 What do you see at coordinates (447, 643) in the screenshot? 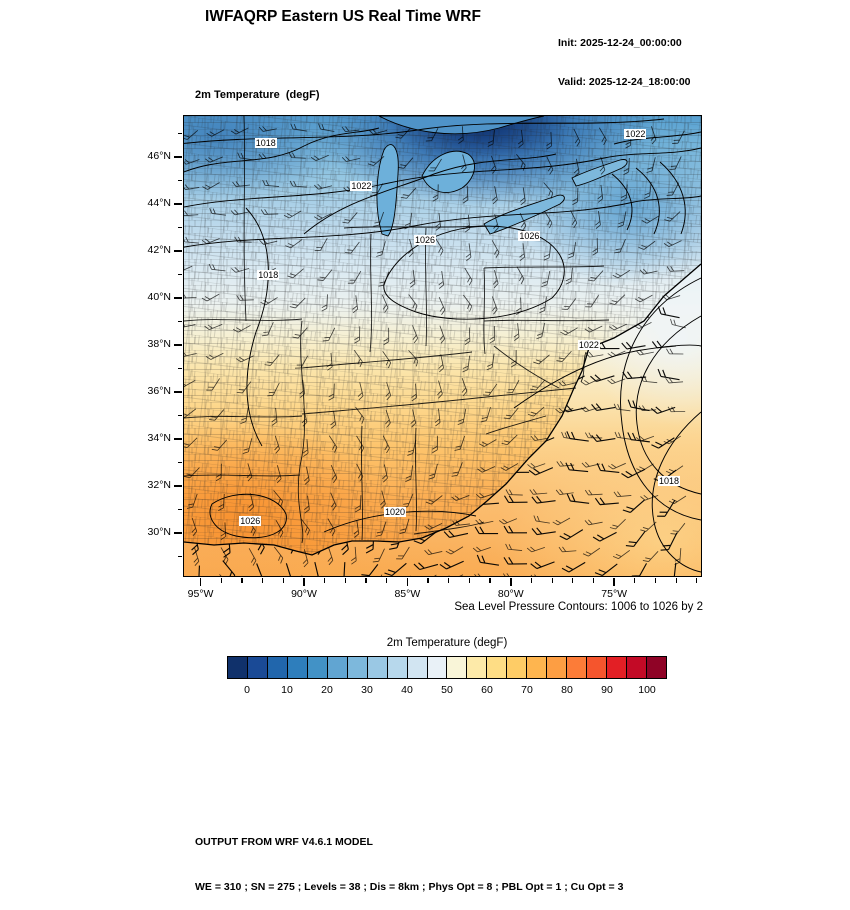
I see `colorbar-title: 2m Temperature (degF)` at bounding box center [447, 643].